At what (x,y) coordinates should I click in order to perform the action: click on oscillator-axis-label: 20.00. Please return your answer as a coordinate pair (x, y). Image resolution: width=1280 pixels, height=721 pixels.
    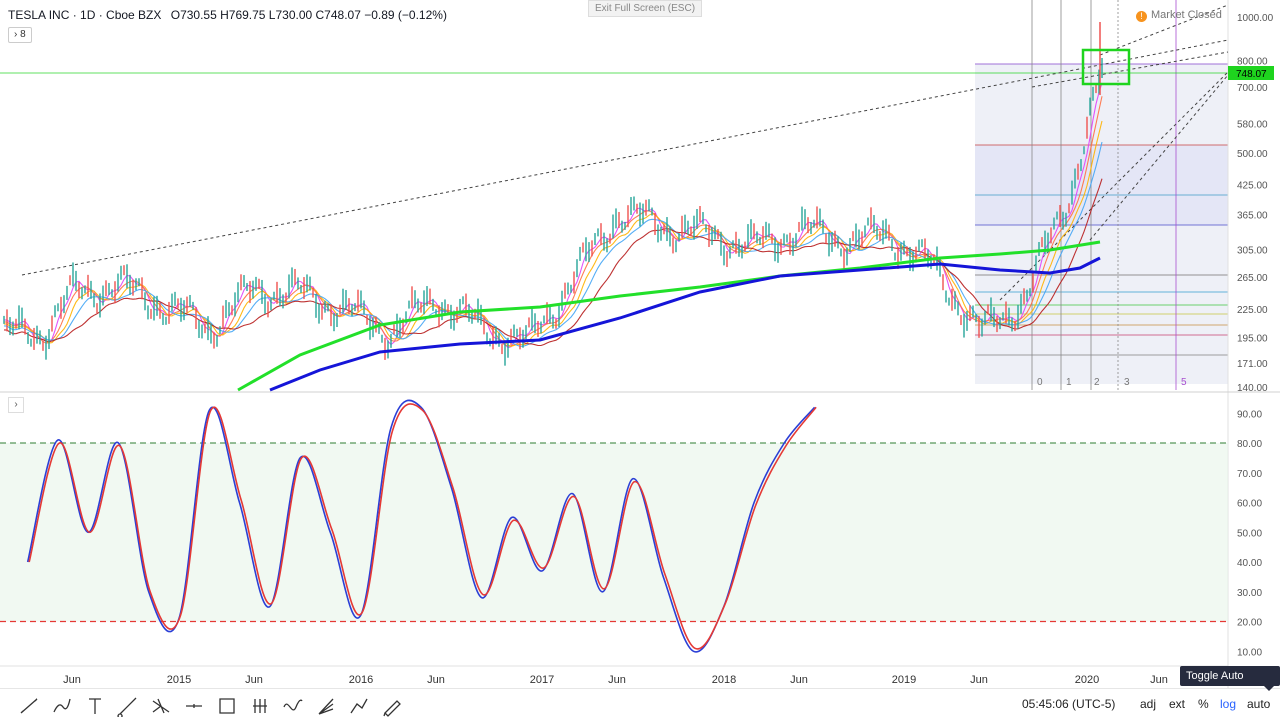
    Looking at the image, I should click on (1249, 623).